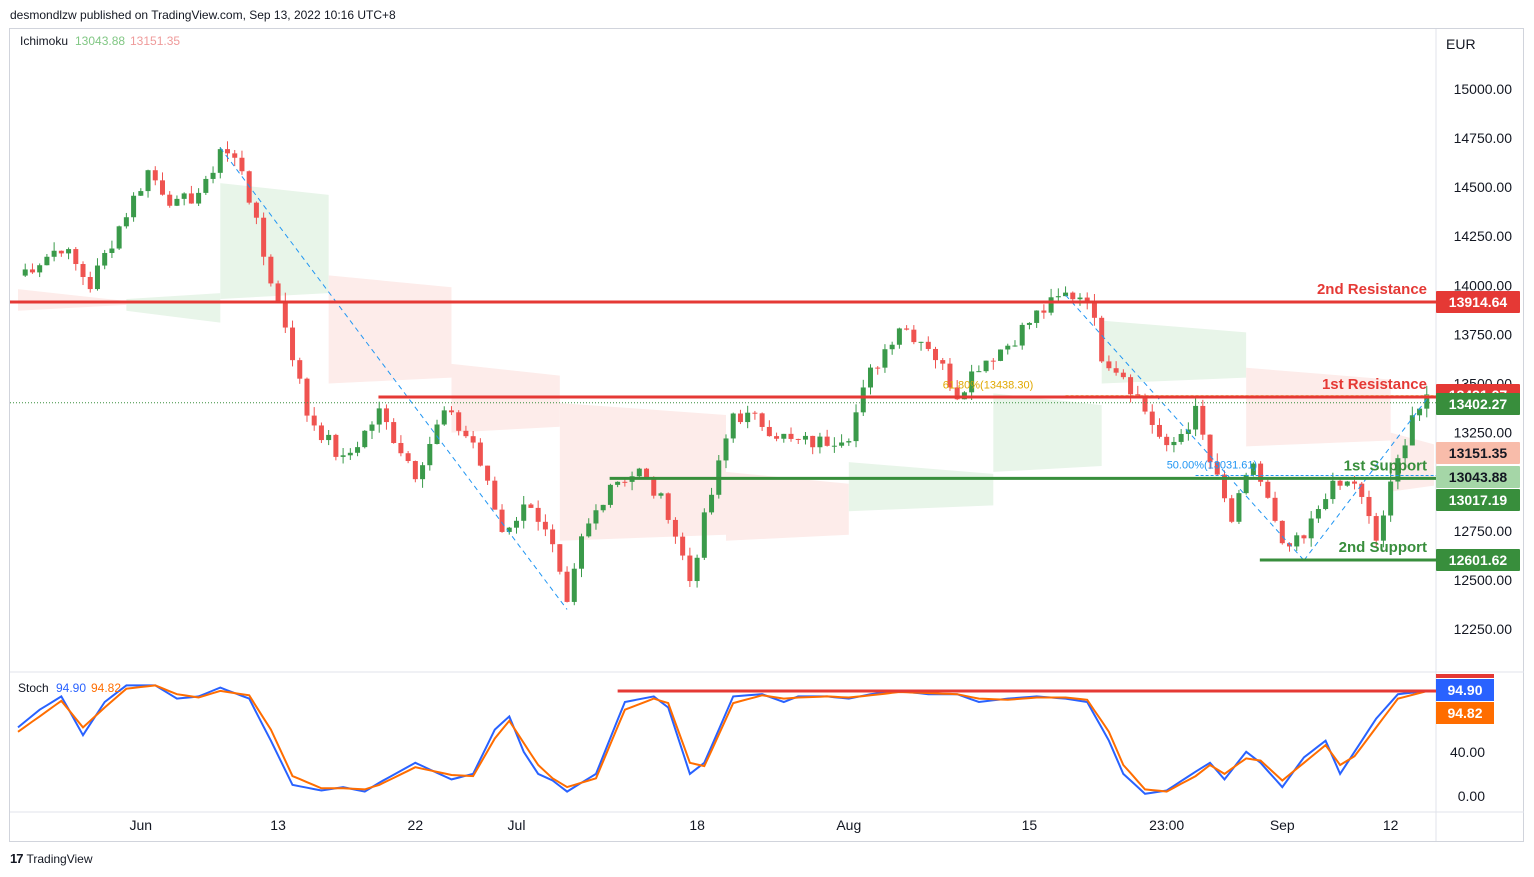 The height and width of the screenshot is (877, 1534). Describe the element at coordinates (1483, 138) in the screenshot. I see `price-tick-label: 14750.00` at that location.